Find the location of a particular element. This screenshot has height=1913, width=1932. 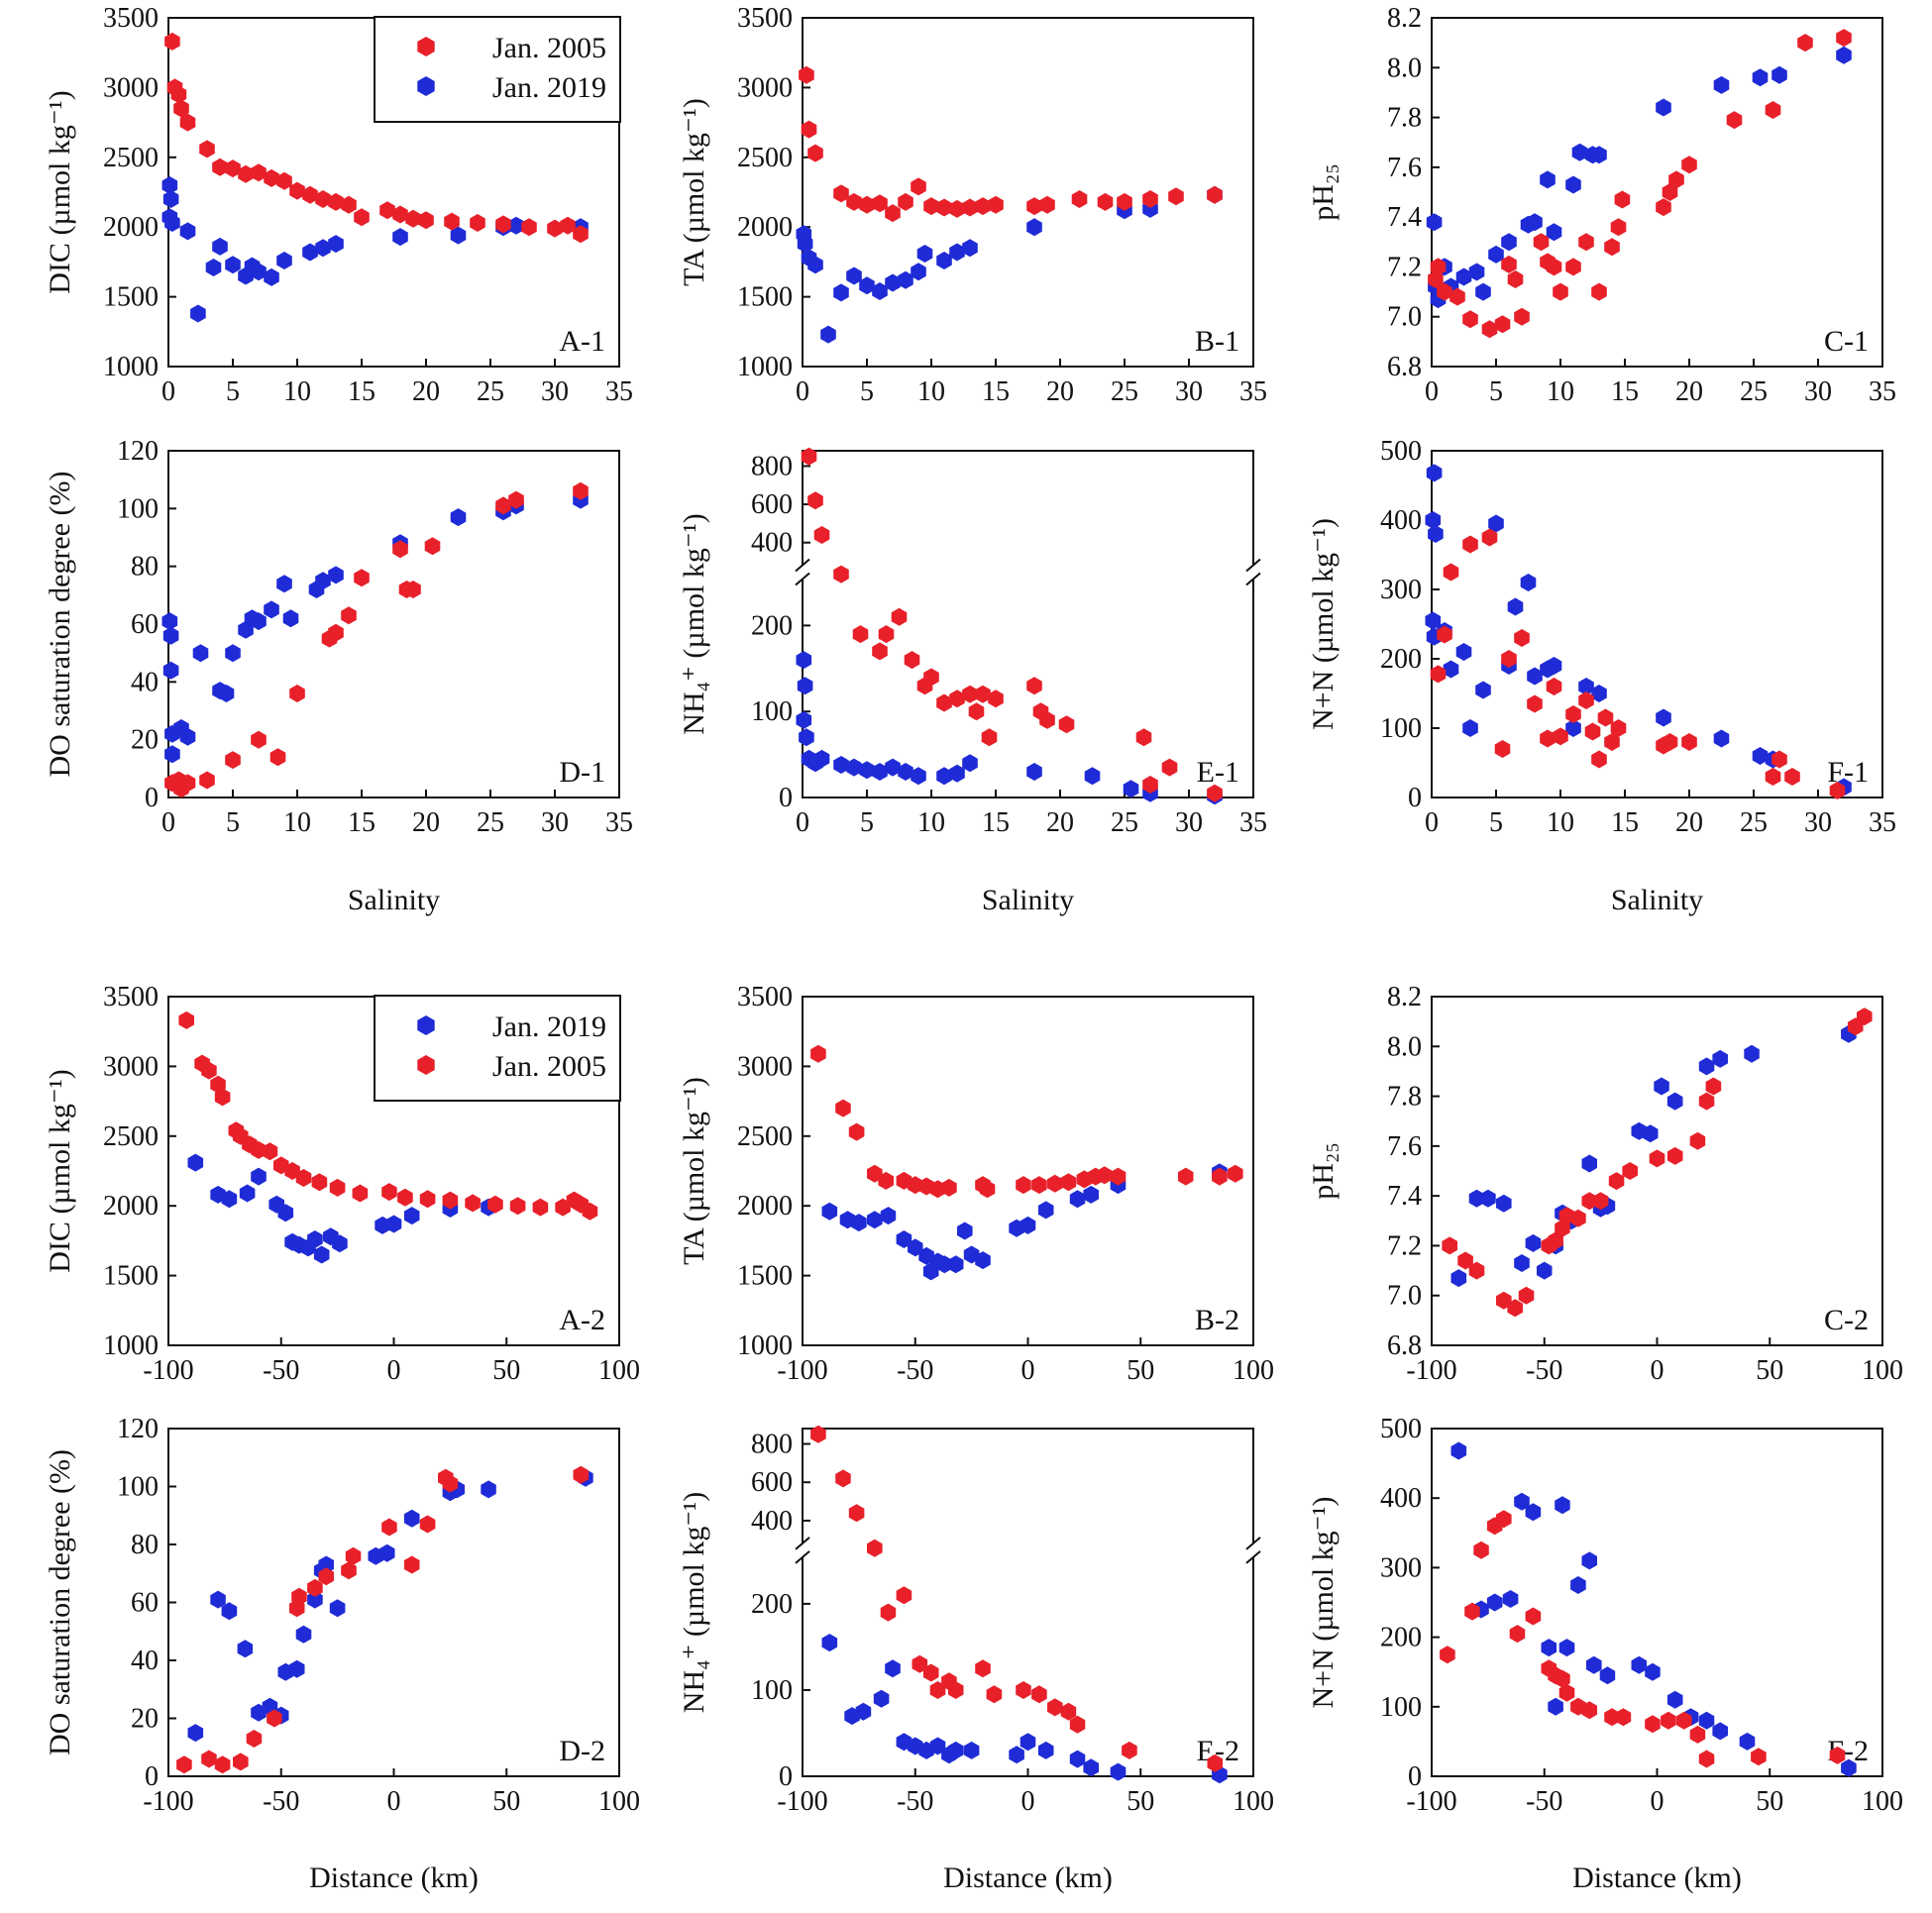

y-tick-label: 0 is located at coordinates (1415, 798).